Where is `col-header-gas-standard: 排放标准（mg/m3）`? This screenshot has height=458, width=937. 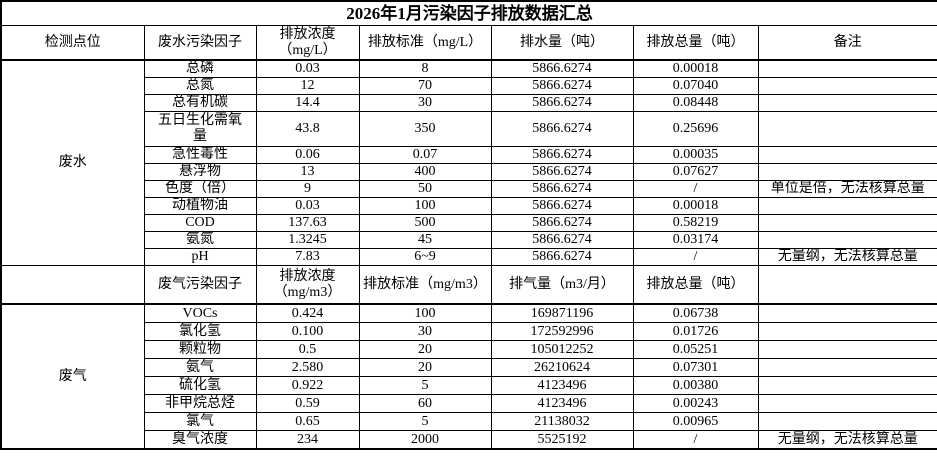 col-header-gas-standard: 排放标准（mg/m3） is located at coordinates (425, 285).